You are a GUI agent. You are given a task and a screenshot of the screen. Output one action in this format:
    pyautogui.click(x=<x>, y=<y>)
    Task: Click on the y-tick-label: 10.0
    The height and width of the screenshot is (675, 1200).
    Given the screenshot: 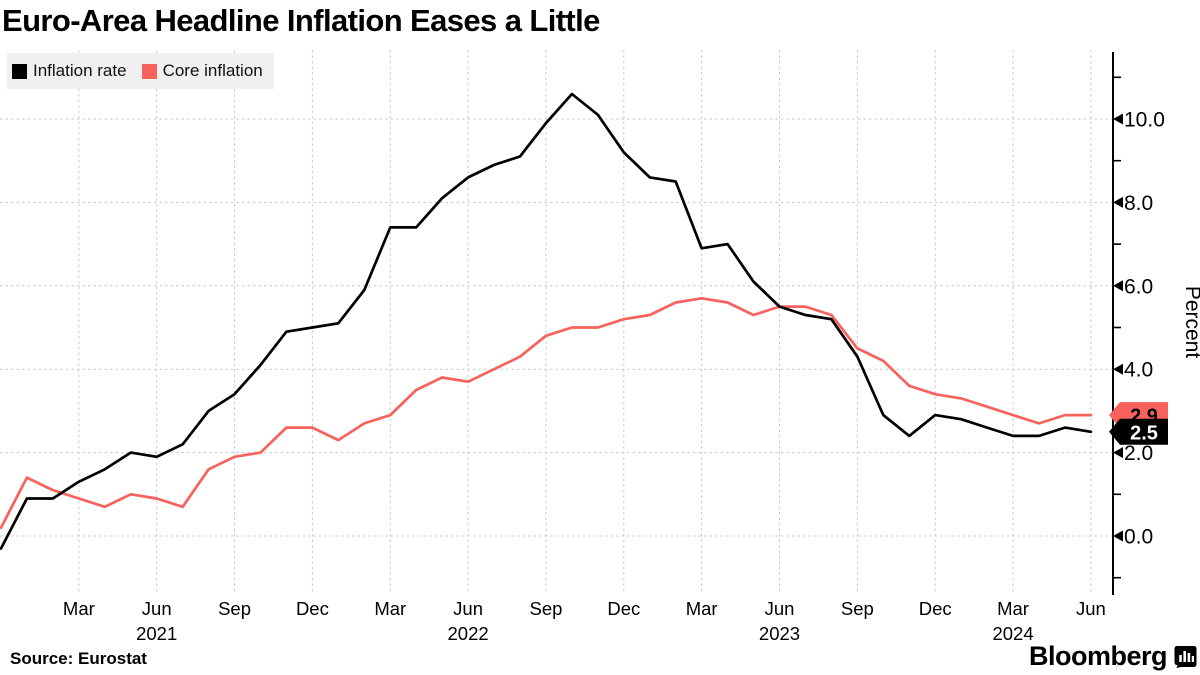 What is the action you would take?
    pyautogui.click(x=1144, y=120)
    